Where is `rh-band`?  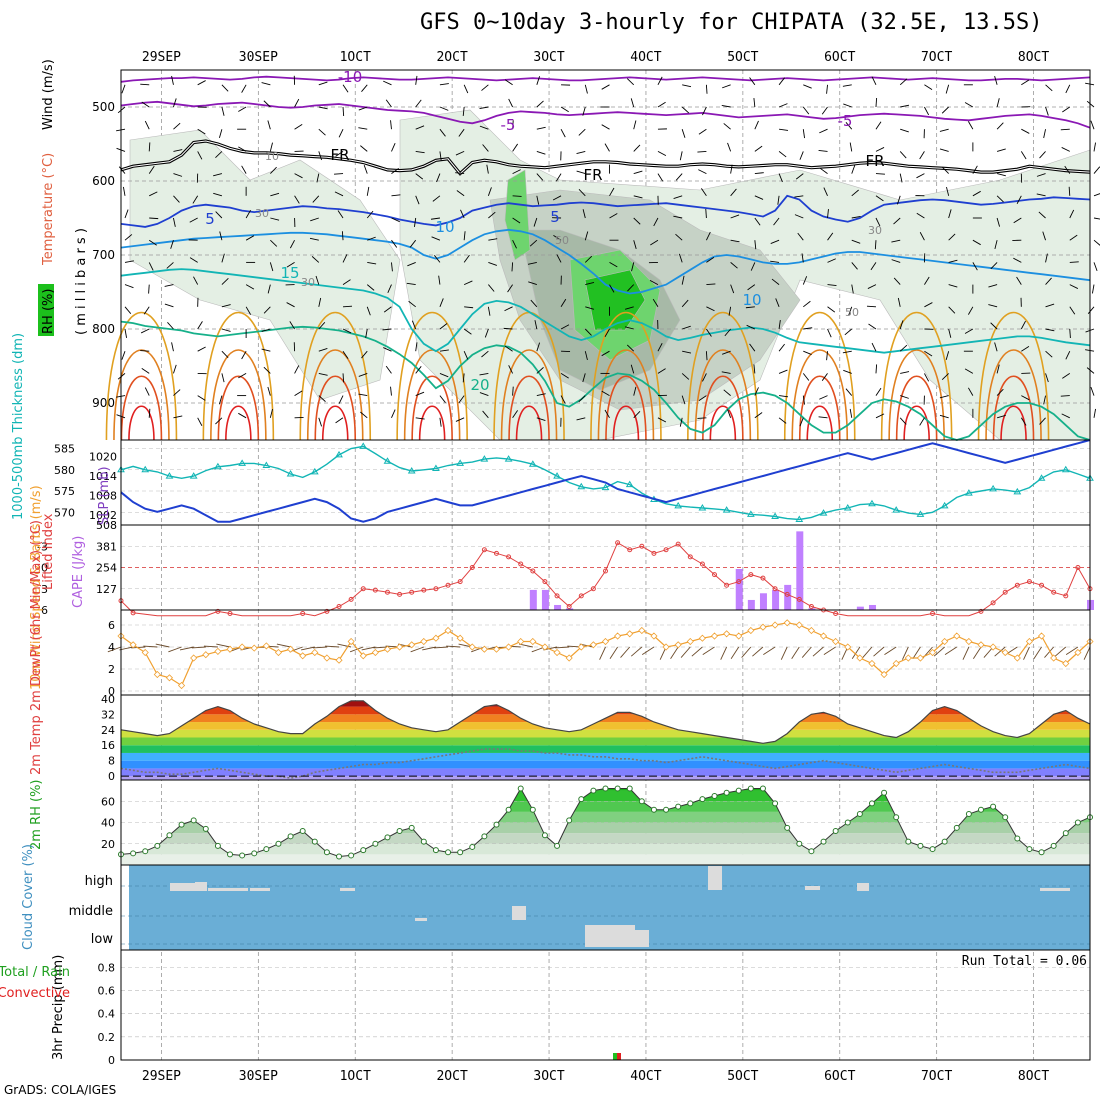
rh-band is located at coordinates (605, 796).